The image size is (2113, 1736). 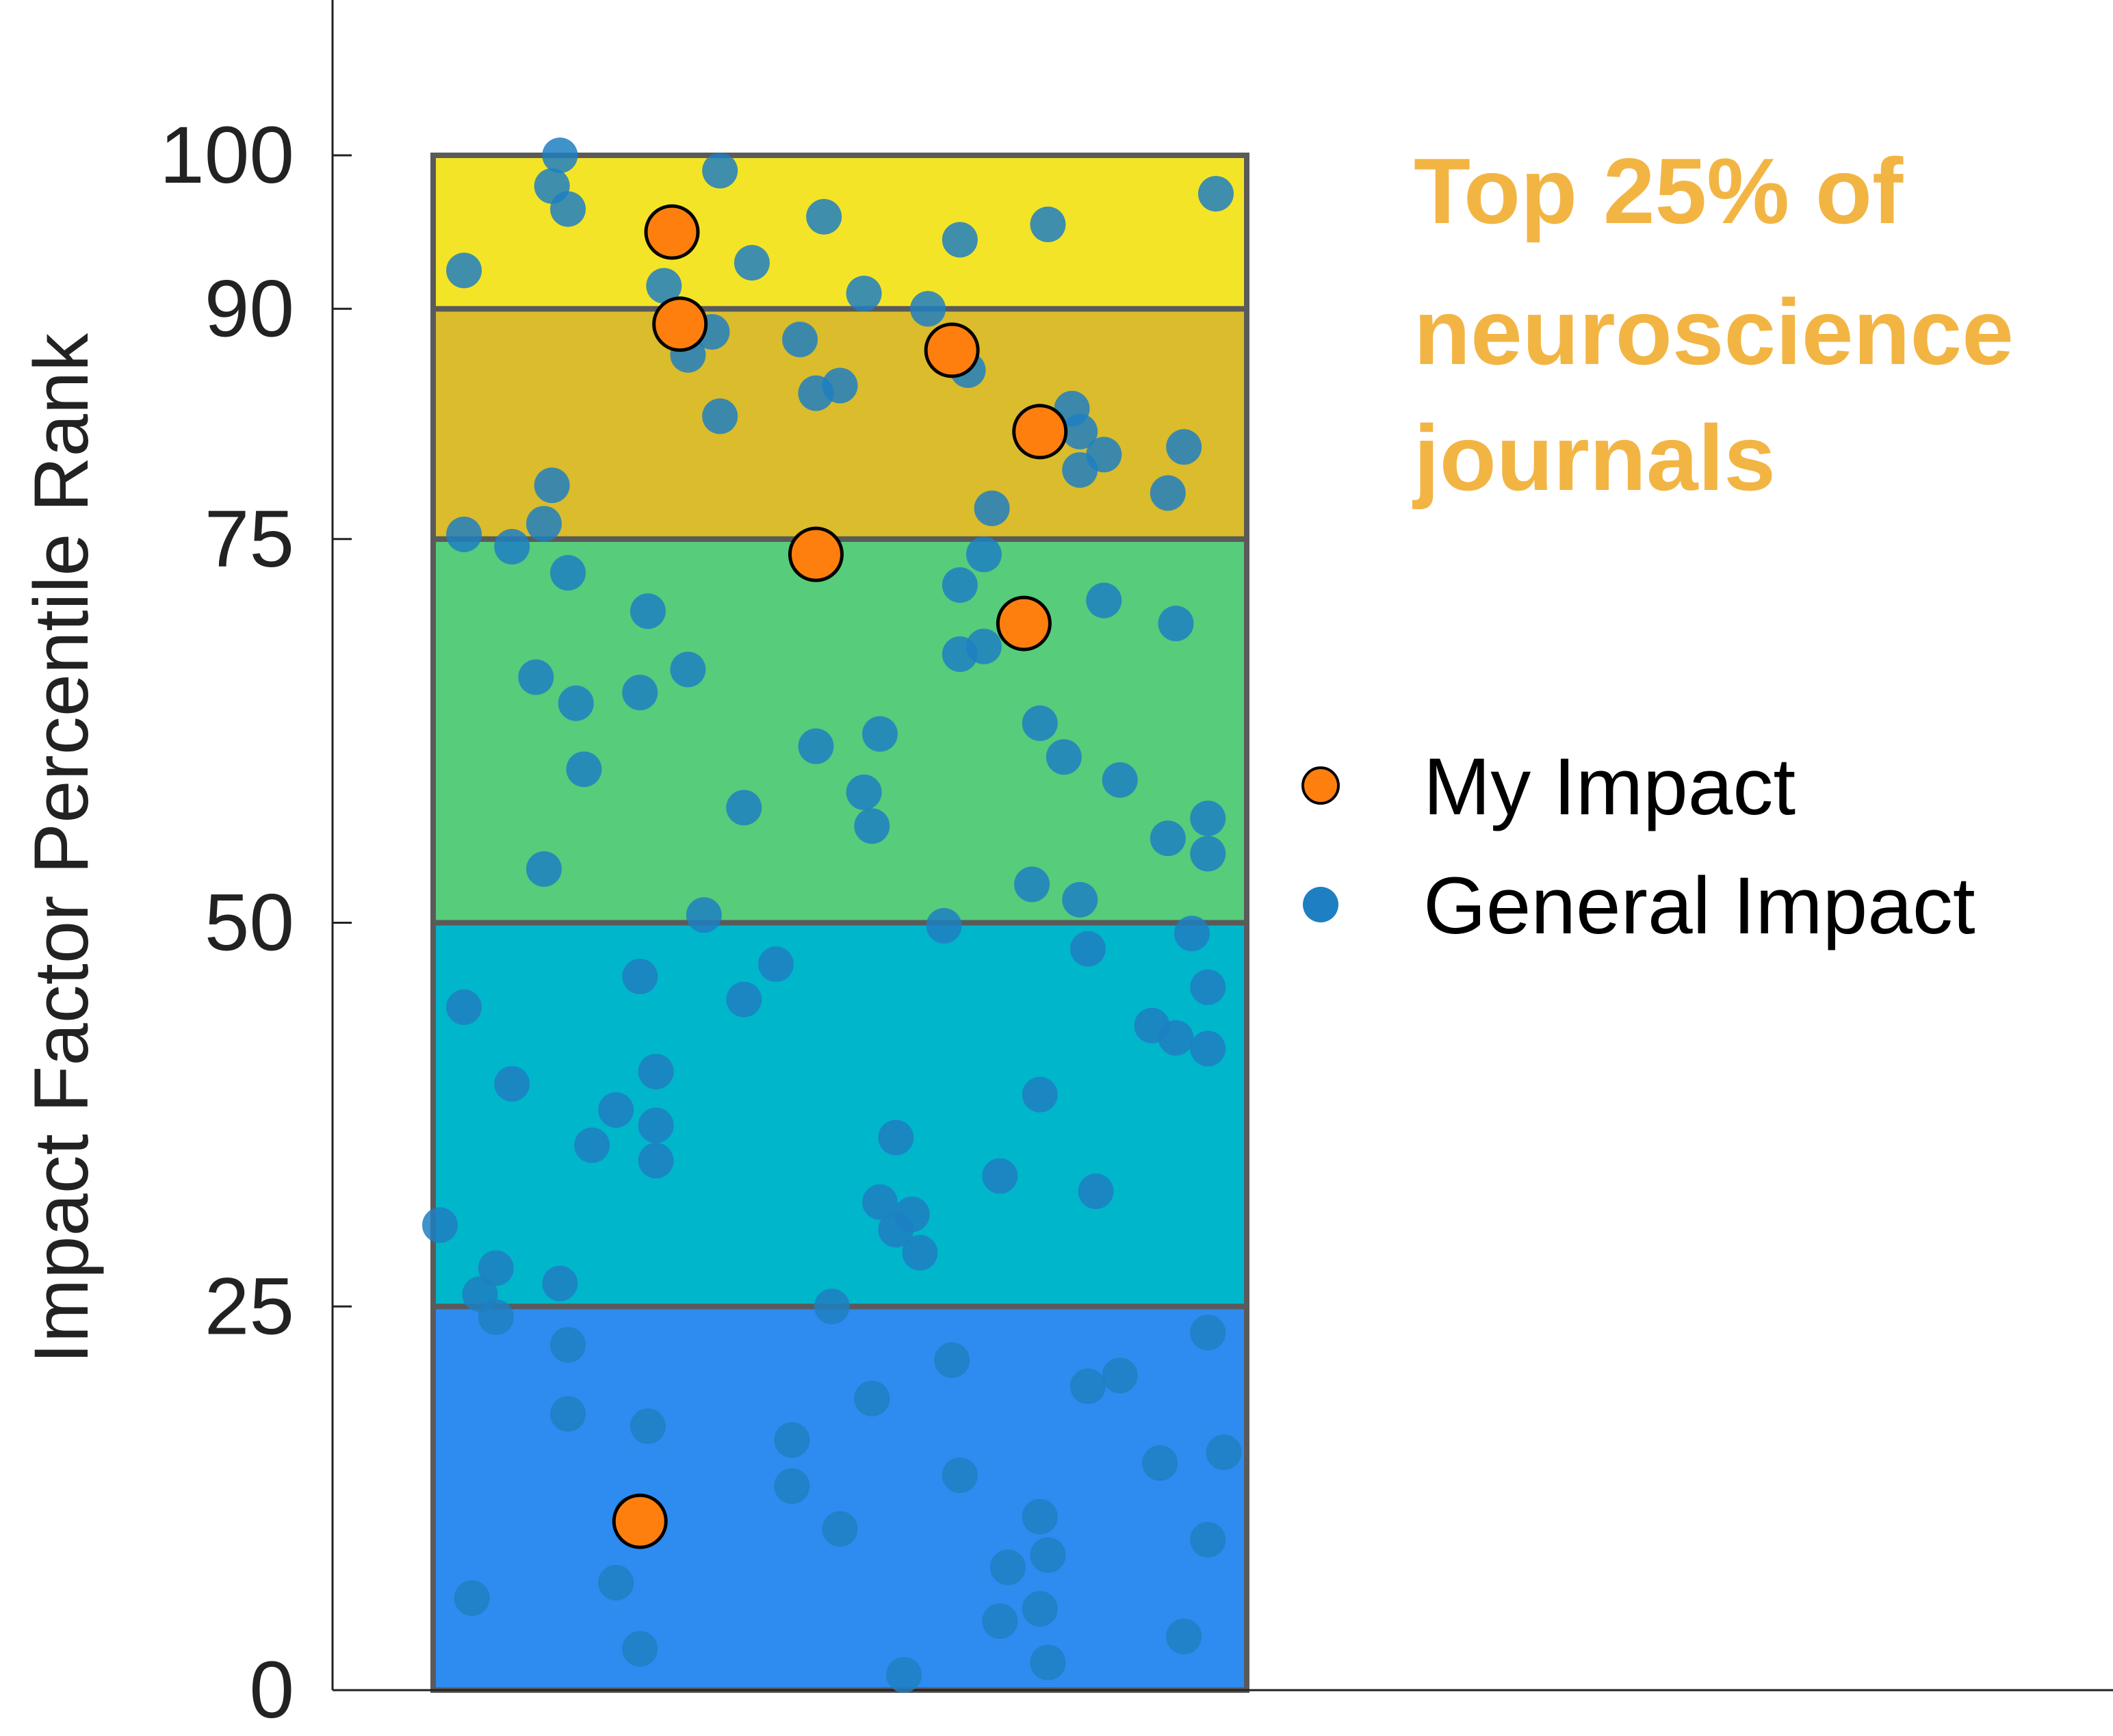 What do you see at coordinates (249, 308) in the screenshot?
I see `y-tick-label: 90` at bounding box center [249, 308].